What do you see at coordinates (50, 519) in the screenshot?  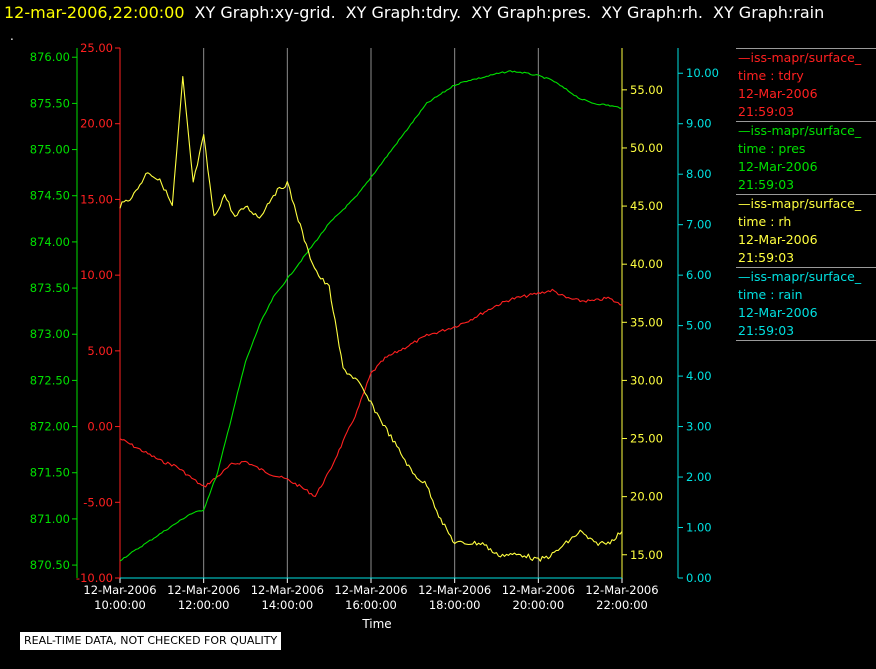 I see `y-tick-label-pres: 871.00` at bounding box center [50, 519].